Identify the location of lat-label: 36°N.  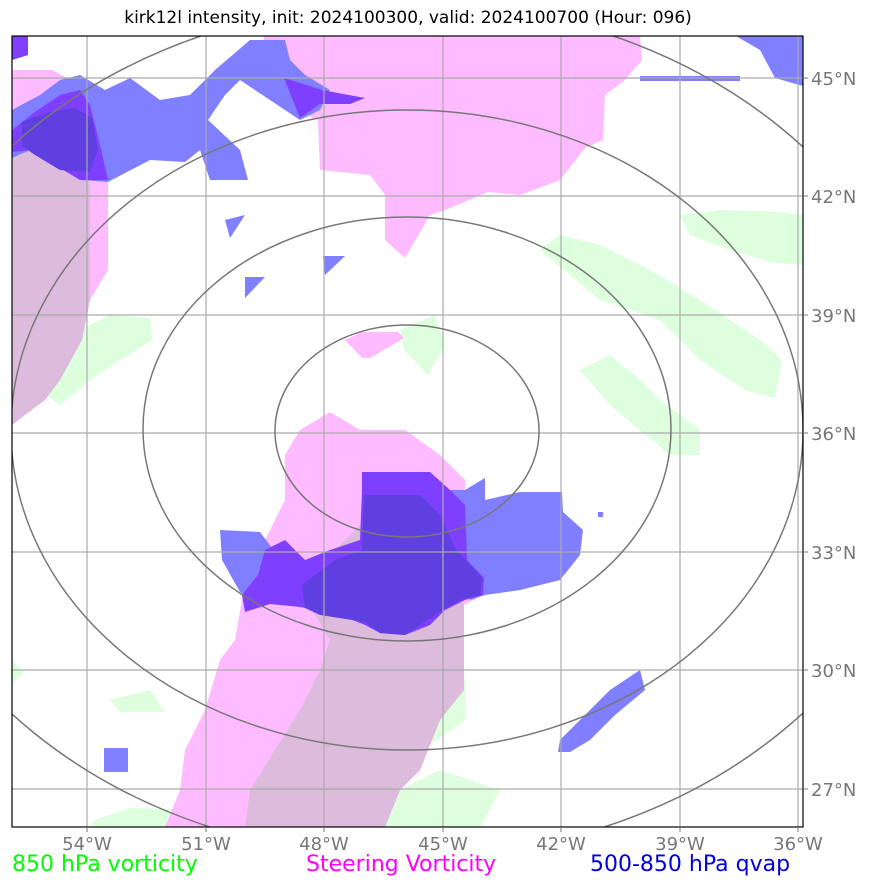
(833, 434).